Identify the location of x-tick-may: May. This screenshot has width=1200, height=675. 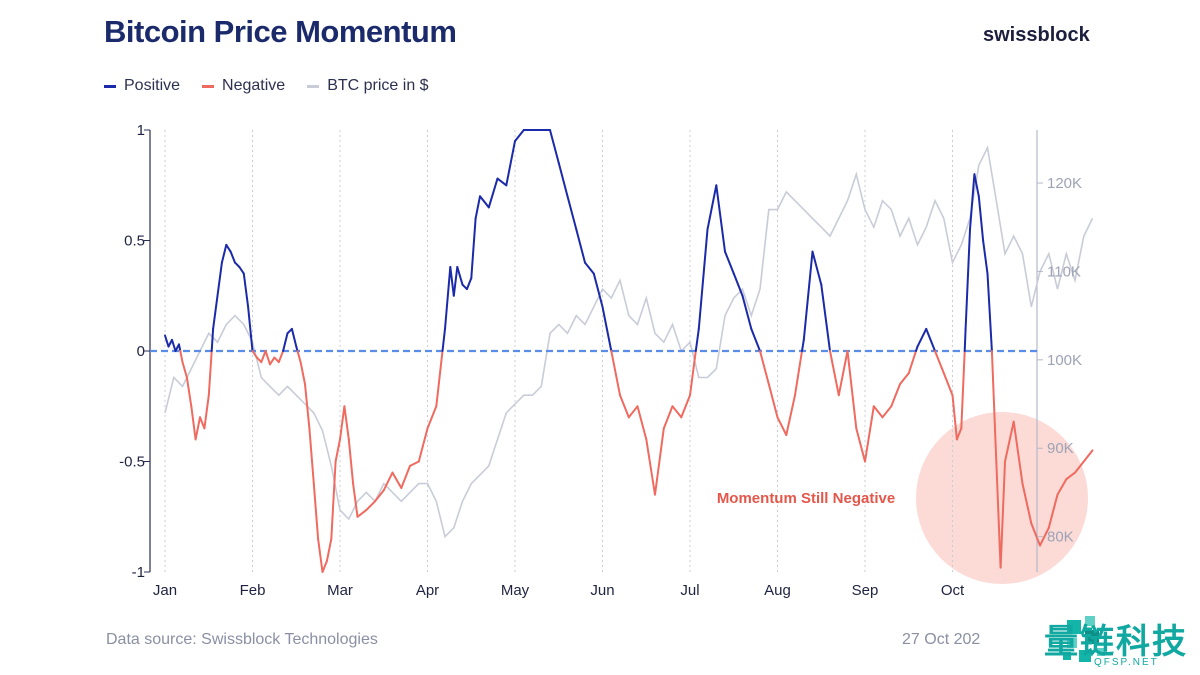
(515, 590).